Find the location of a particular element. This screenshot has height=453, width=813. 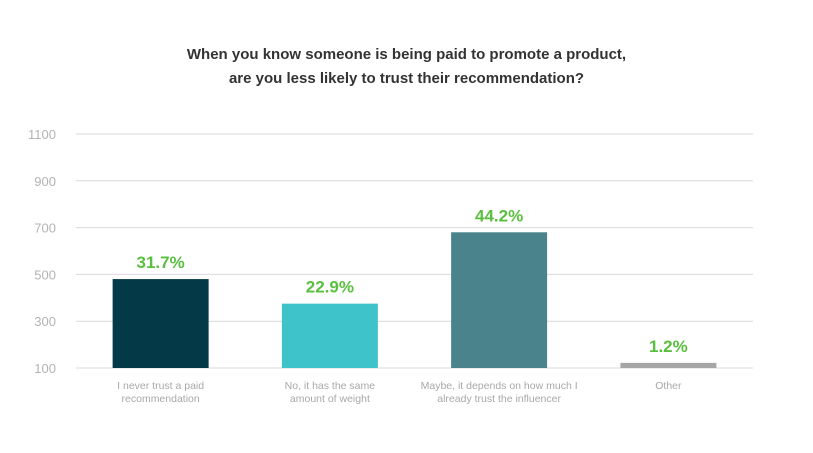

data-label-3: 44.2% is located at coordinates (499, 215).